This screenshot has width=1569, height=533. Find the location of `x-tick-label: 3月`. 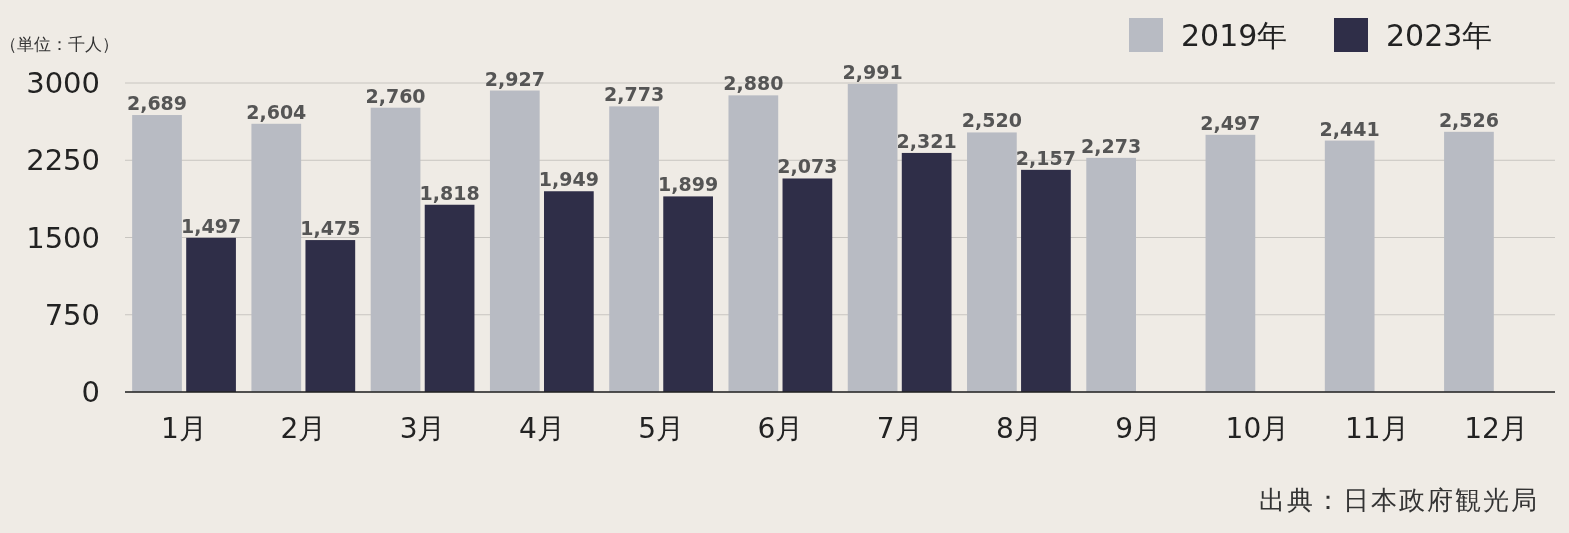

x-tick-label: 3月 is located at coordinates (422, 428).